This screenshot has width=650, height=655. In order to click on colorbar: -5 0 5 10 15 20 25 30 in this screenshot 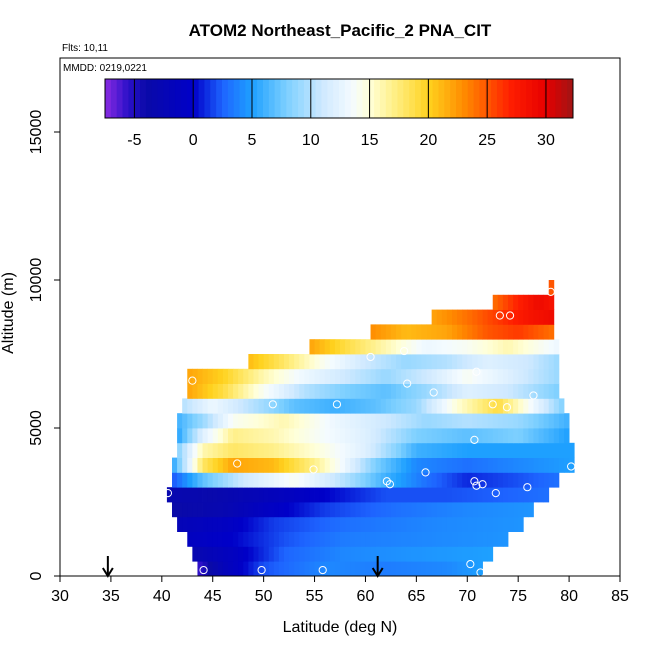, I will do `click(339, 113)`.